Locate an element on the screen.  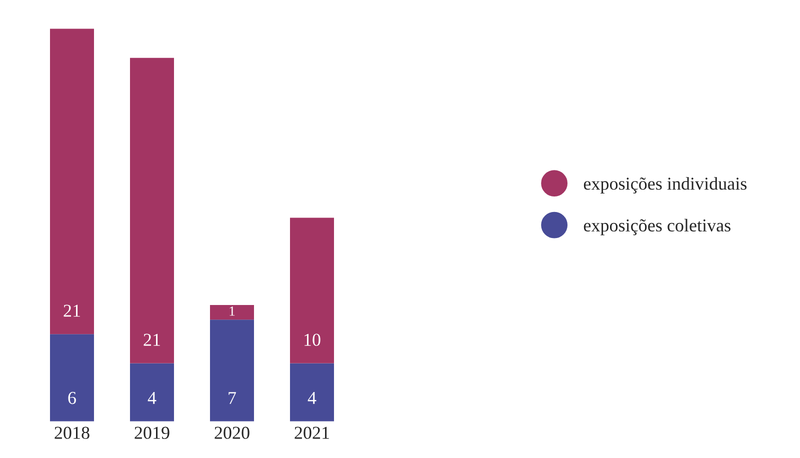
legend-label: exposições individuais is located at coordinates (665, 185).